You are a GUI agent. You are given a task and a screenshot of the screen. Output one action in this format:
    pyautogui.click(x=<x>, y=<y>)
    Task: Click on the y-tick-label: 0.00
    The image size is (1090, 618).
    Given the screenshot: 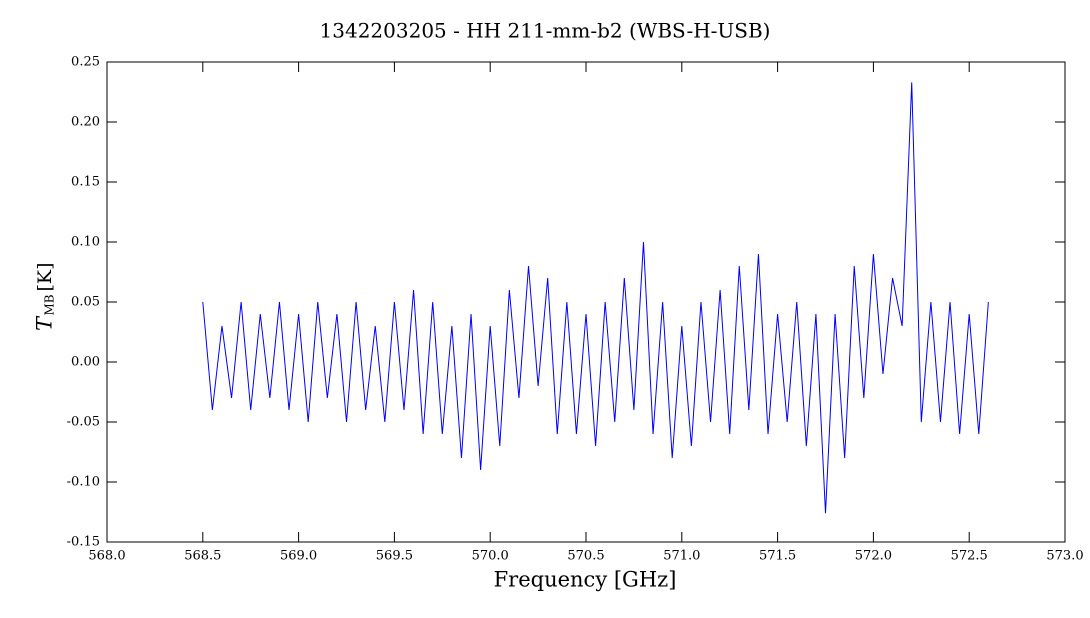 What is the action you would take?
    pyautogui.click(x=85, y=362)
    